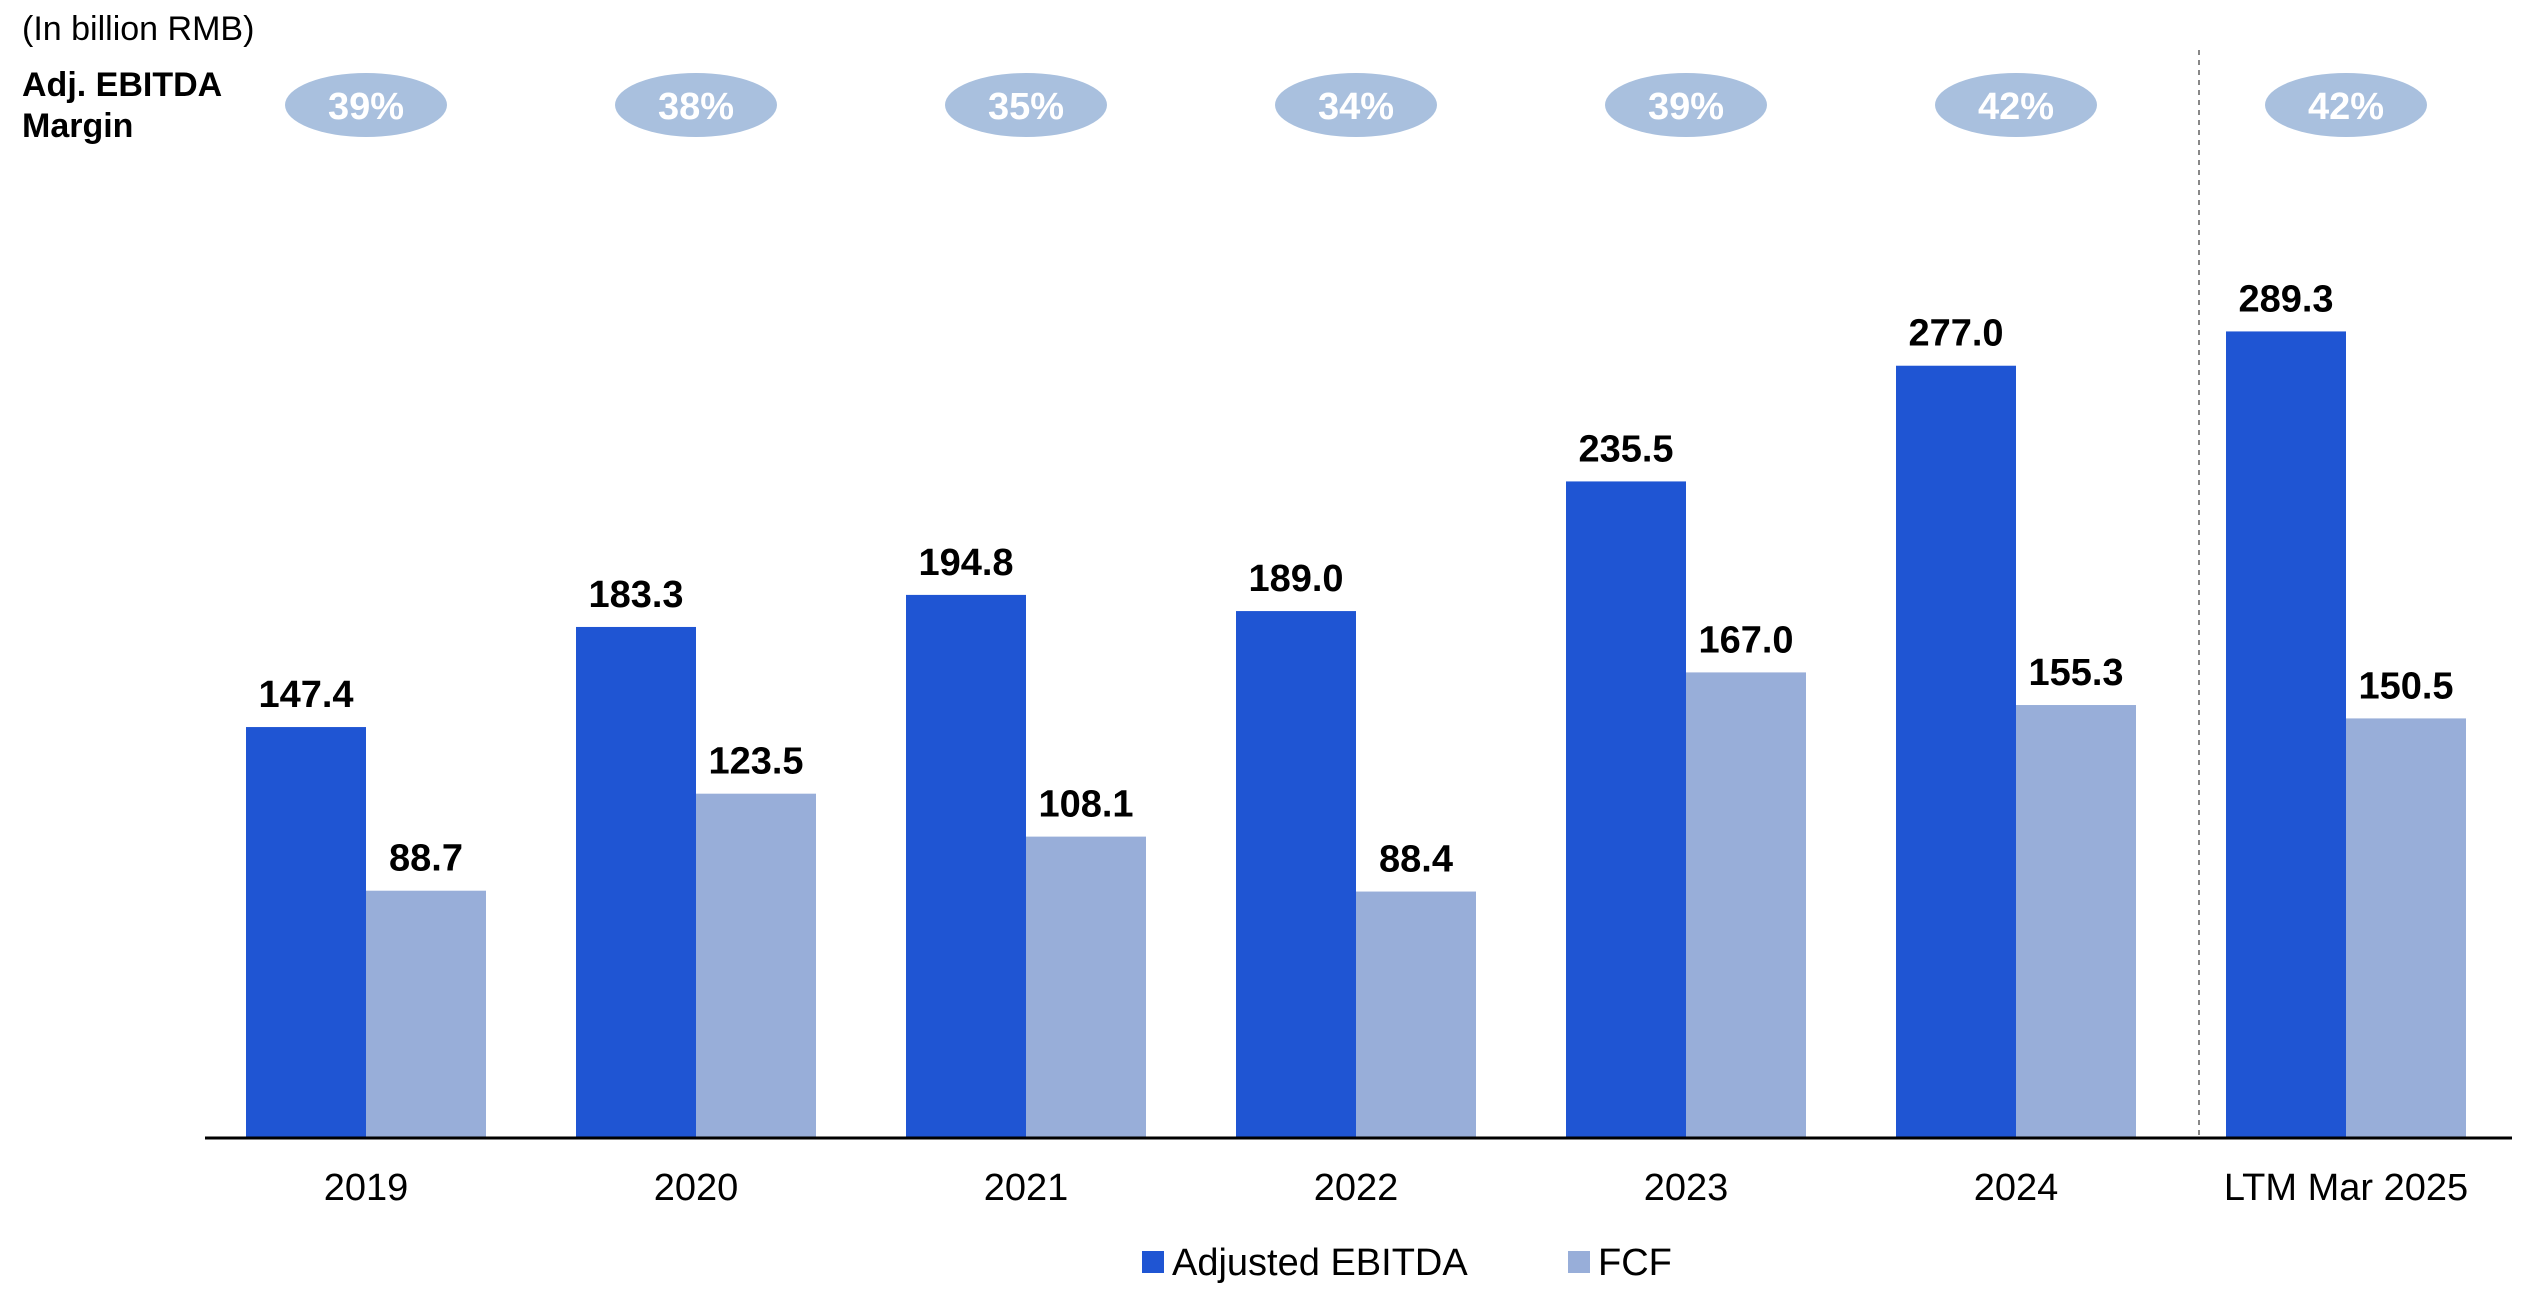  Describe the element at coordinates (1153, 1262) in the screenshot. I see `legend-ebitda-swatch` at that location.